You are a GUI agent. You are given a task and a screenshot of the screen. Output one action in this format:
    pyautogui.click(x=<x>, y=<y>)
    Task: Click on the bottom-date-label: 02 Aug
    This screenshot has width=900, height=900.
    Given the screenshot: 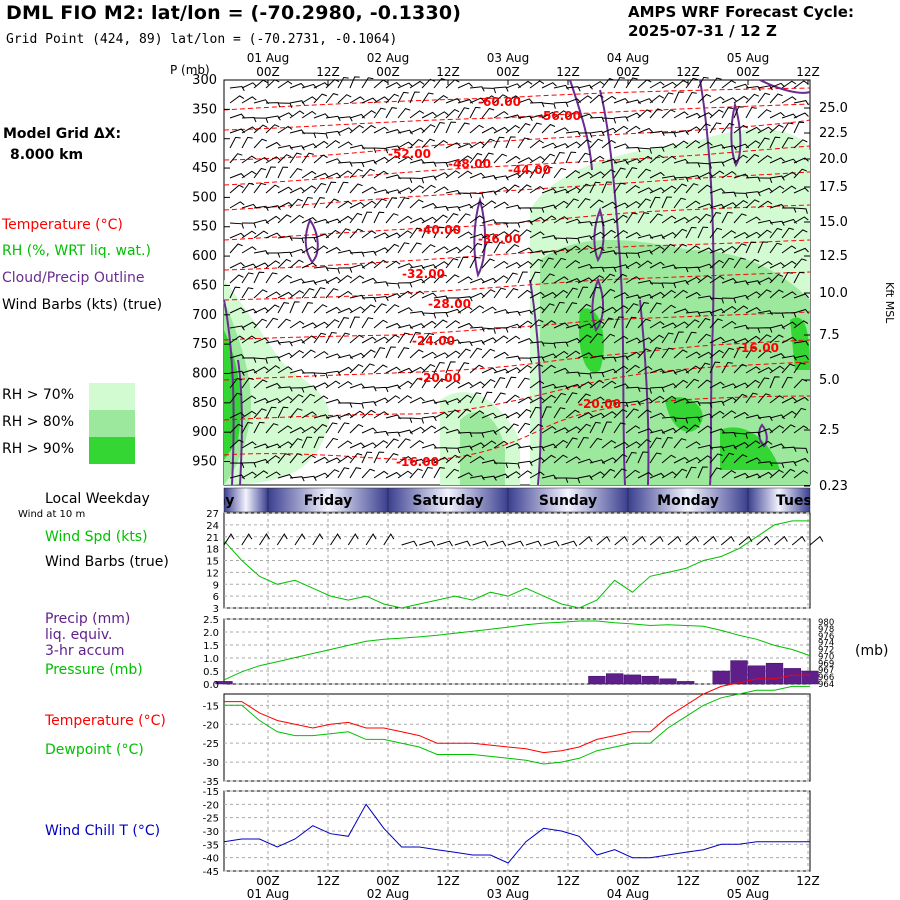 What is the action you would take?
    pyautogui.click(x=388, y=893)
    